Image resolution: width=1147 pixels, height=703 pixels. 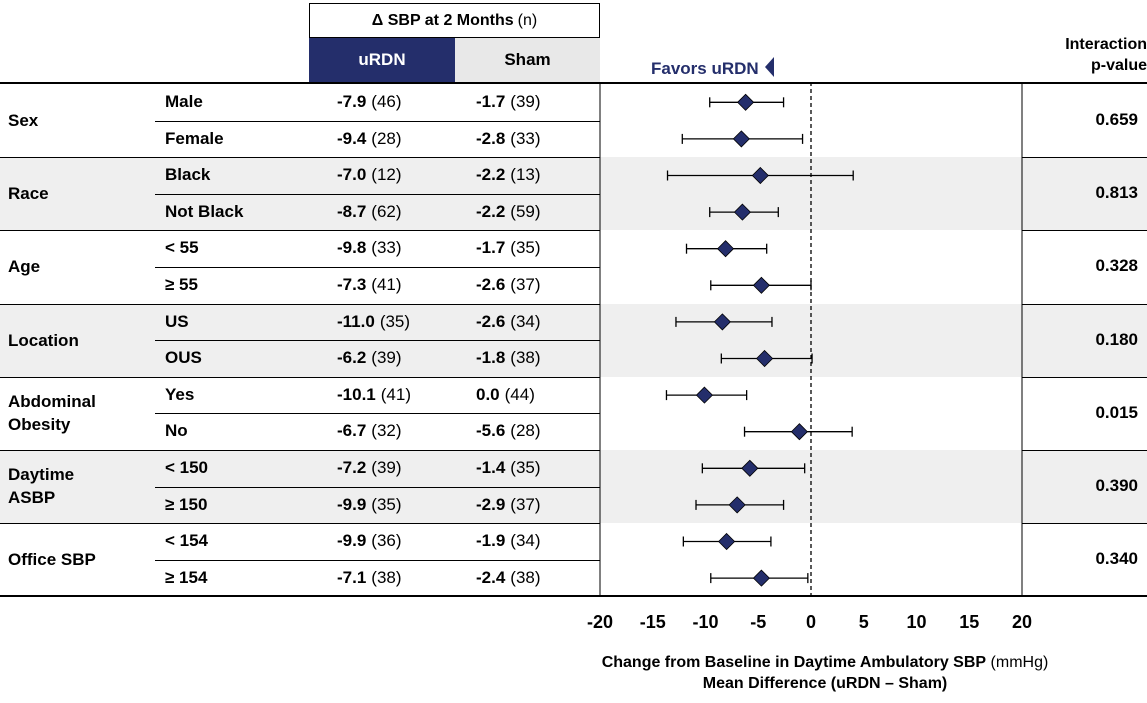 What do you see at coordinates (369, 431) in the screenshot?
I see `urdn-value: -6.7 (32)` at bounding box center [369, 431].